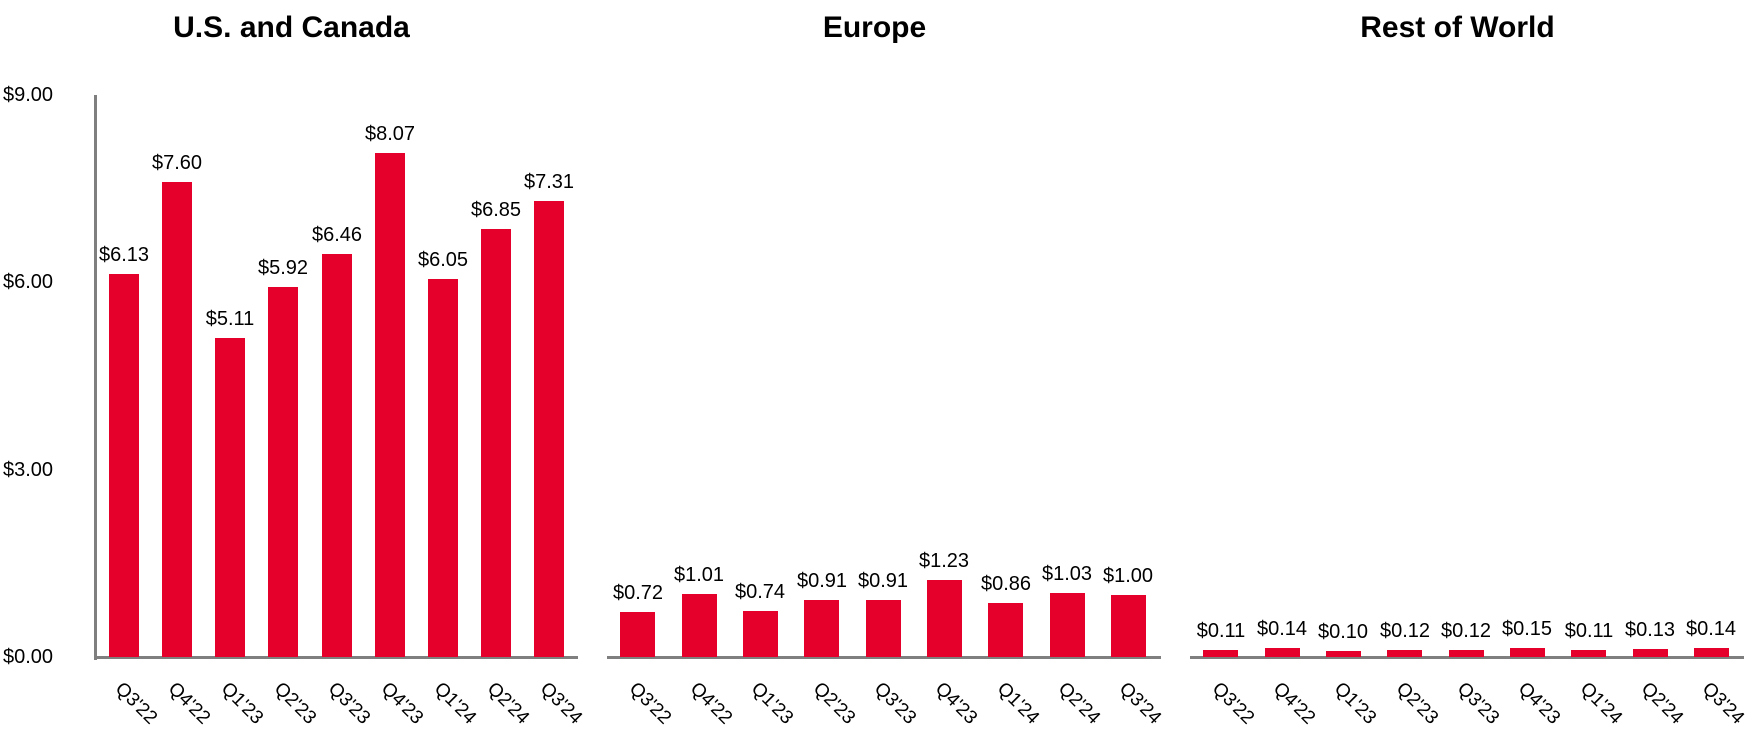 The image size is (1749, 752). I want to click on y-axis-tick-label: $6.00, so click(28, 282).